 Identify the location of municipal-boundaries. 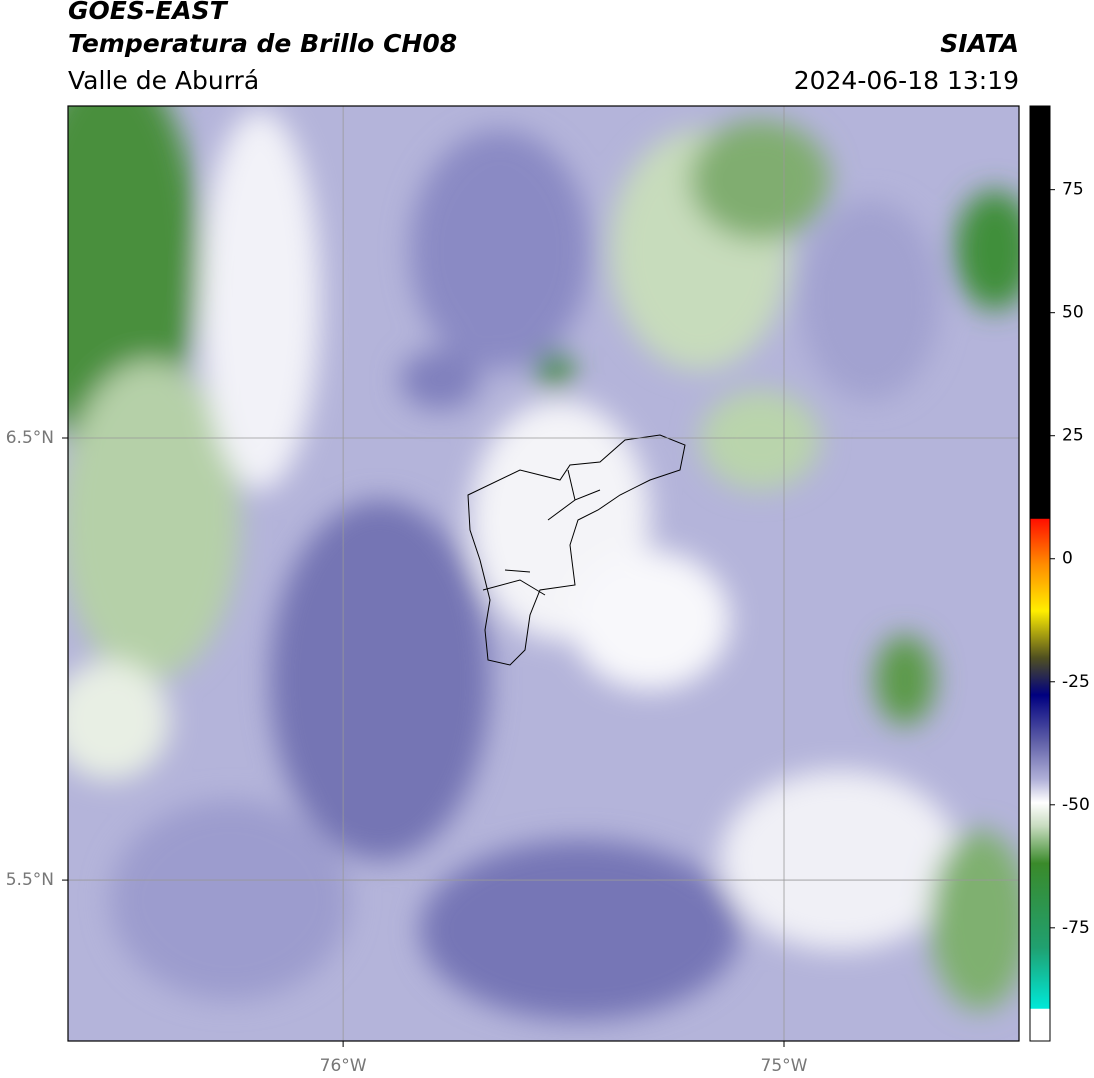
(576, 550).